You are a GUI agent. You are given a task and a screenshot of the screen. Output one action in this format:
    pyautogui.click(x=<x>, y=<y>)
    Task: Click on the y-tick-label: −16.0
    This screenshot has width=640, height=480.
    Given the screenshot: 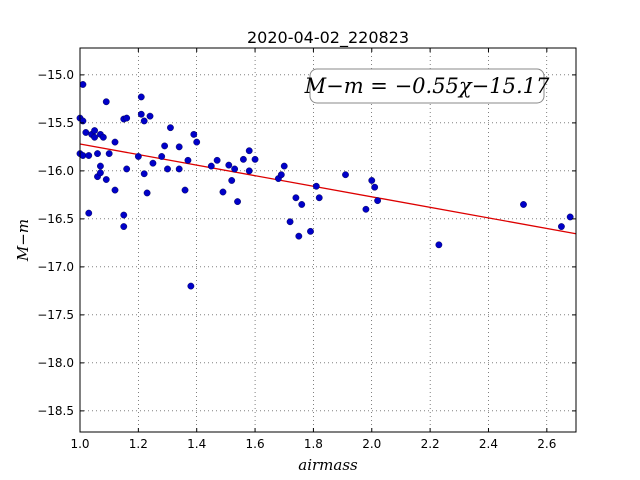 What is the action you would take?
    pyautogui.click(x=55, y=171)
    